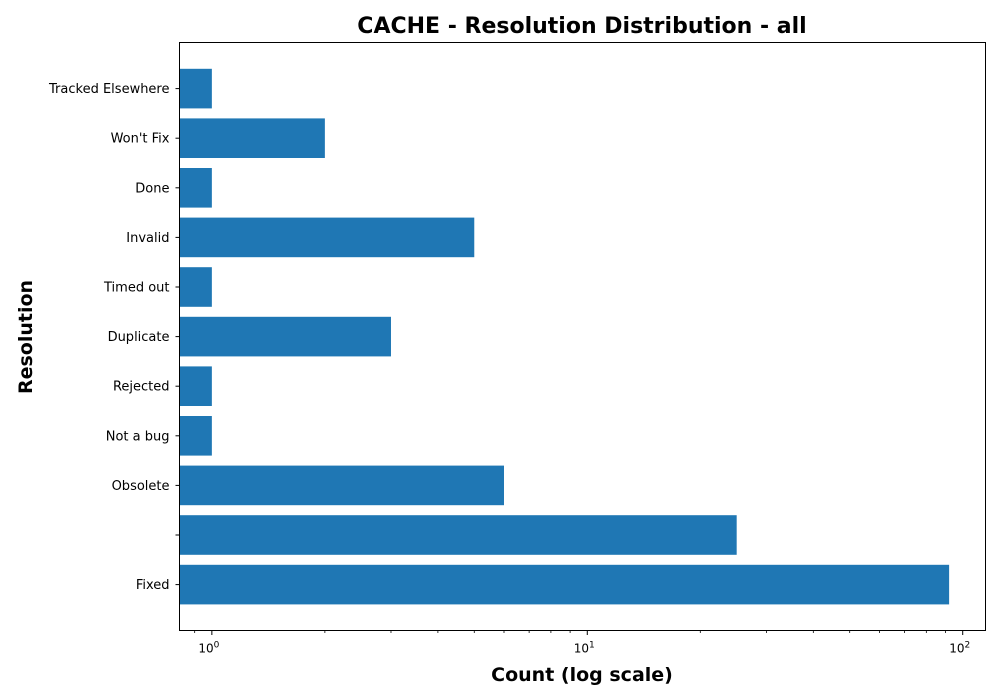  Describe the element at coordinates (141, 387) in the screenshot. I see `y-tick-label: Rejected` at that location.